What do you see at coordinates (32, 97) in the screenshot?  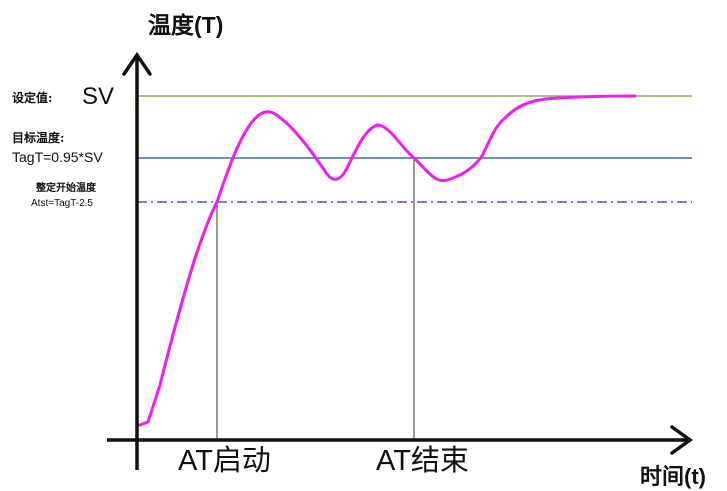 I see `sv-label-cn: 设定值:` at bounding box center [32, 97].